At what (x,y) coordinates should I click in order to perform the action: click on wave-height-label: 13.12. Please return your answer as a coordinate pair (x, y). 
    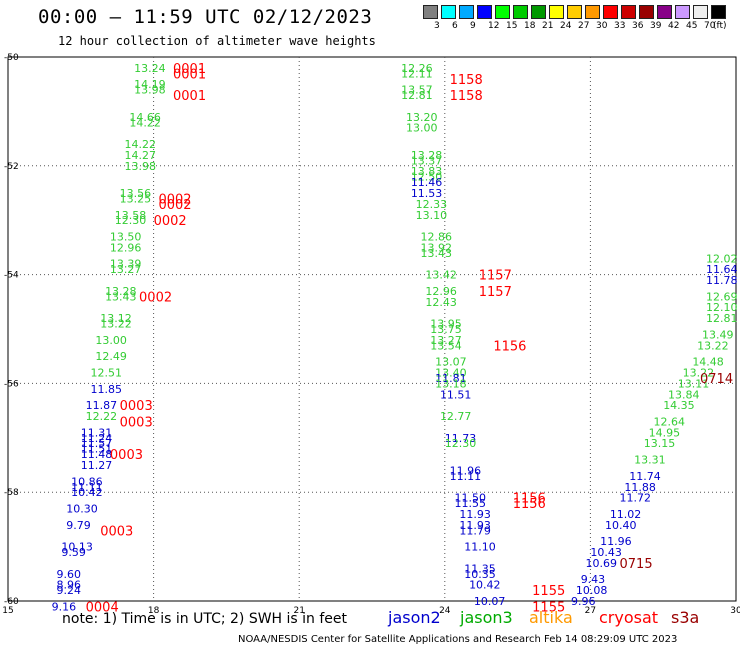
    Looking at the image, I should click on (116, 318).